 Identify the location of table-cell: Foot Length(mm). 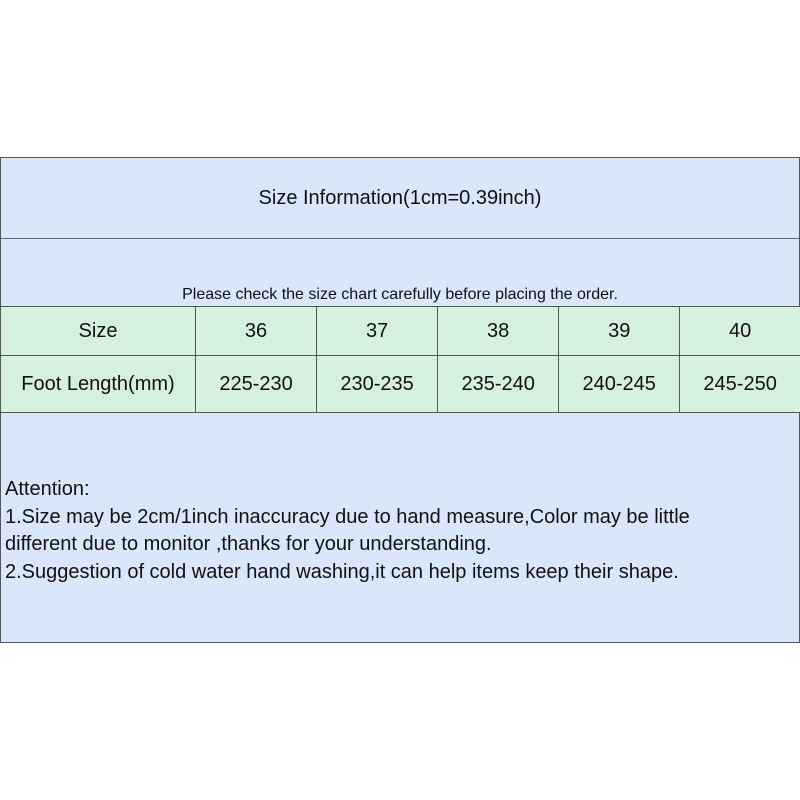
(98, 384).